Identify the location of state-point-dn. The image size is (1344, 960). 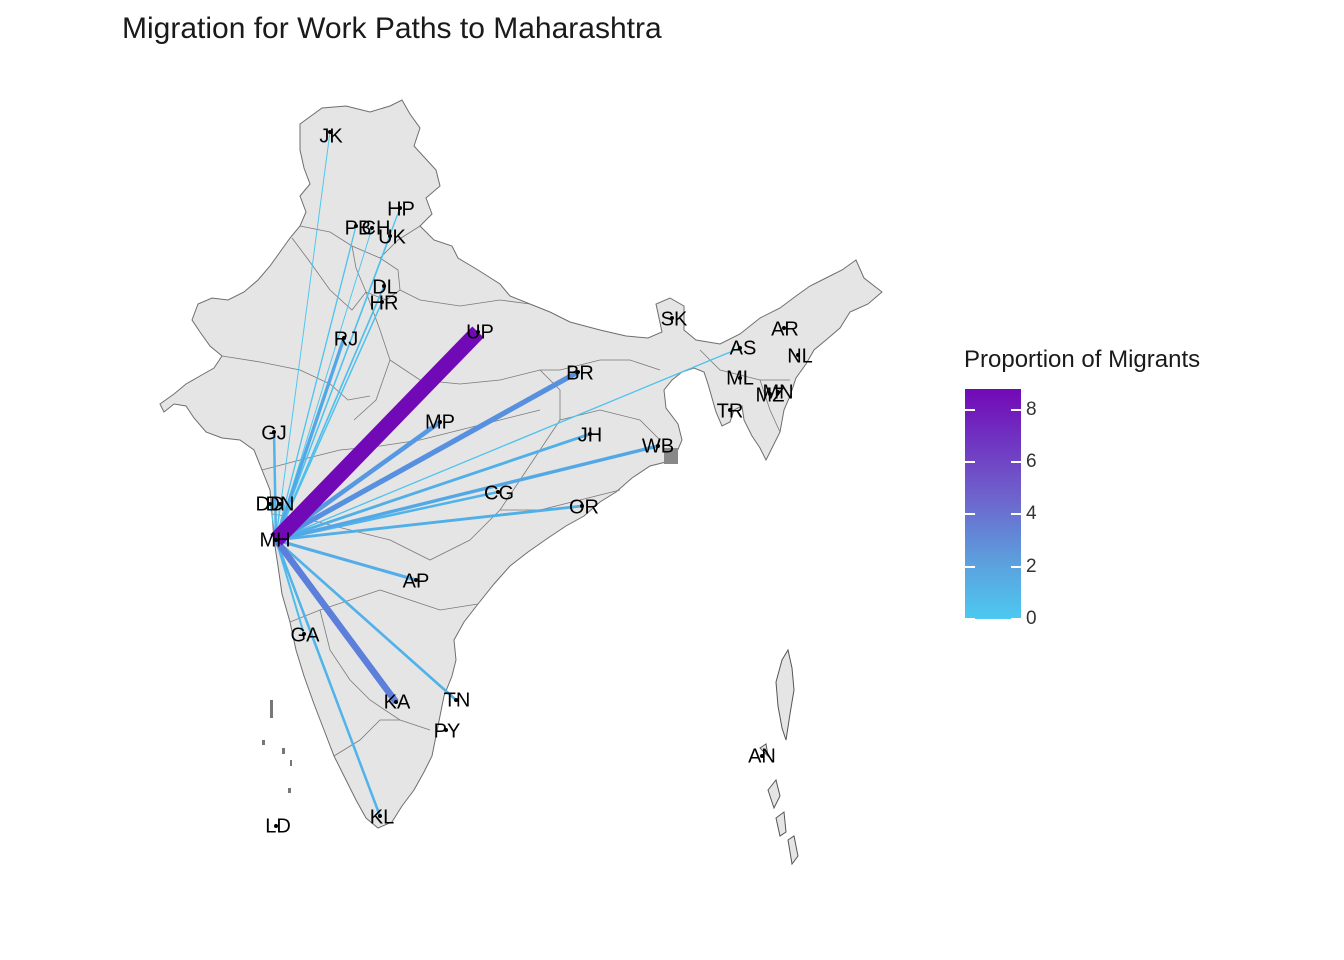
(280, 504).